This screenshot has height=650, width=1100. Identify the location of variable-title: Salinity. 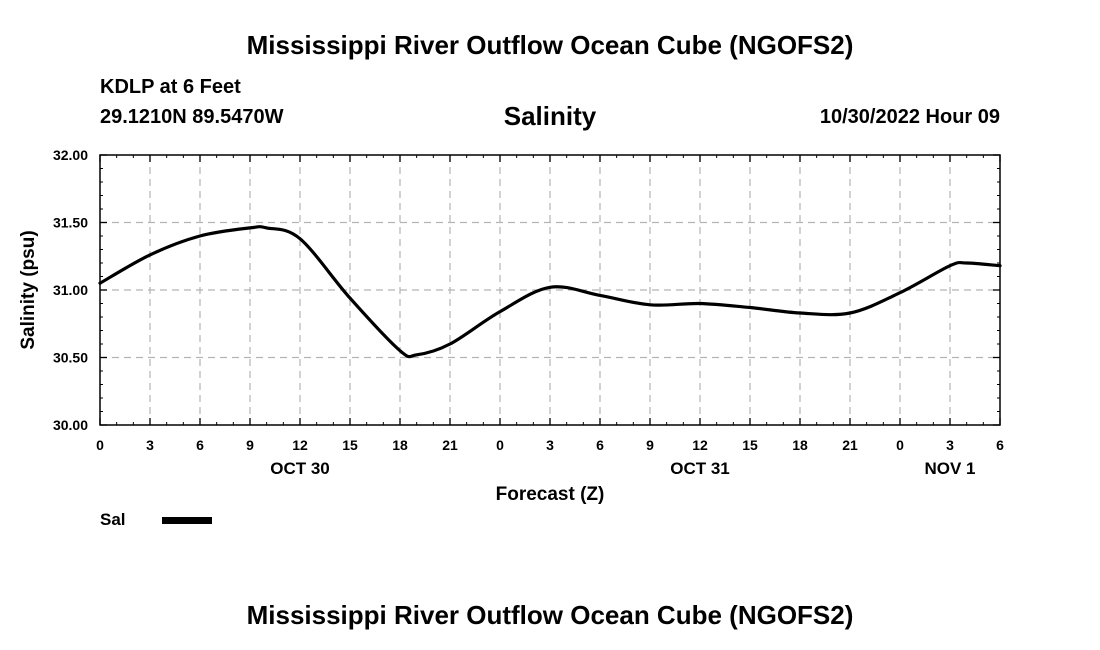
(550, 116).